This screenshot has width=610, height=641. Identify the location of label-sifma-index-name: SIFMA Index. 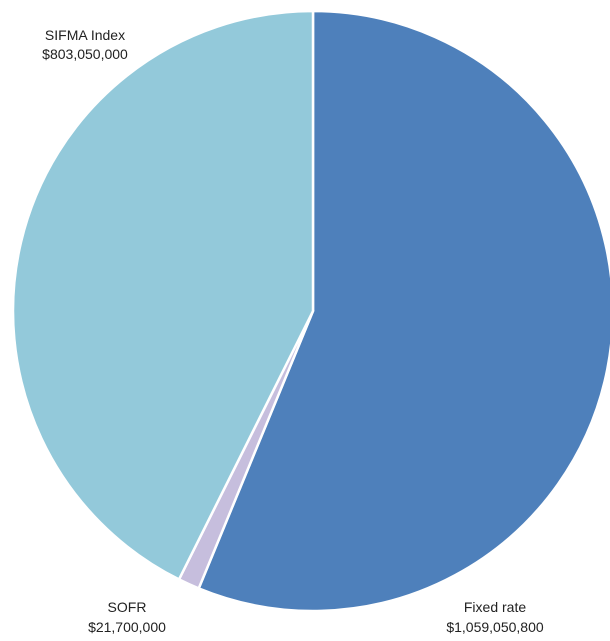
(85, 35).